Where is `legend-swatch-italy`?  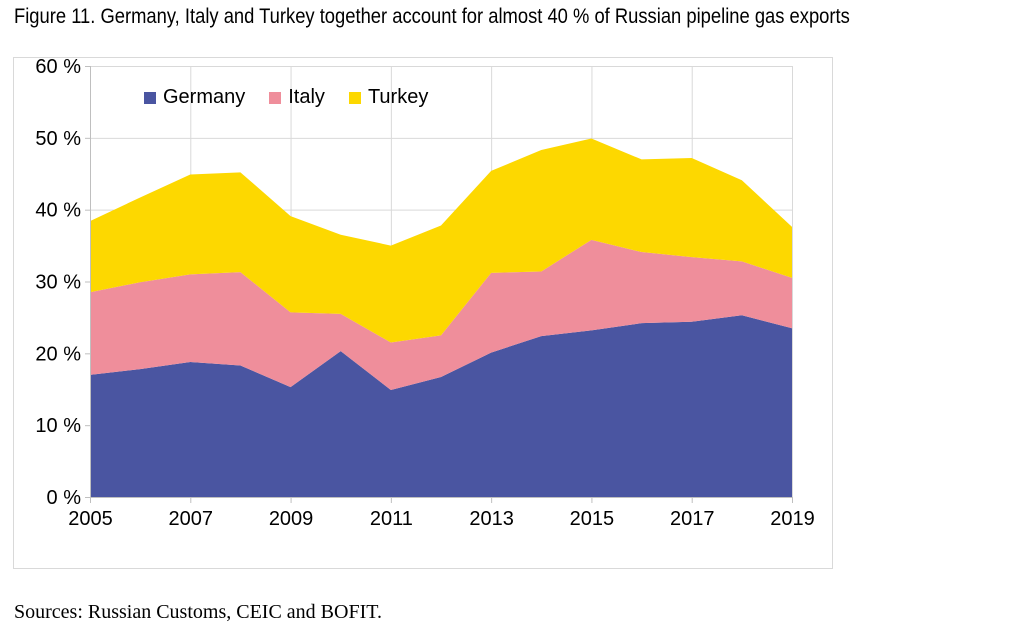
legend-swatch-italy is located at coordinates (275, 97).